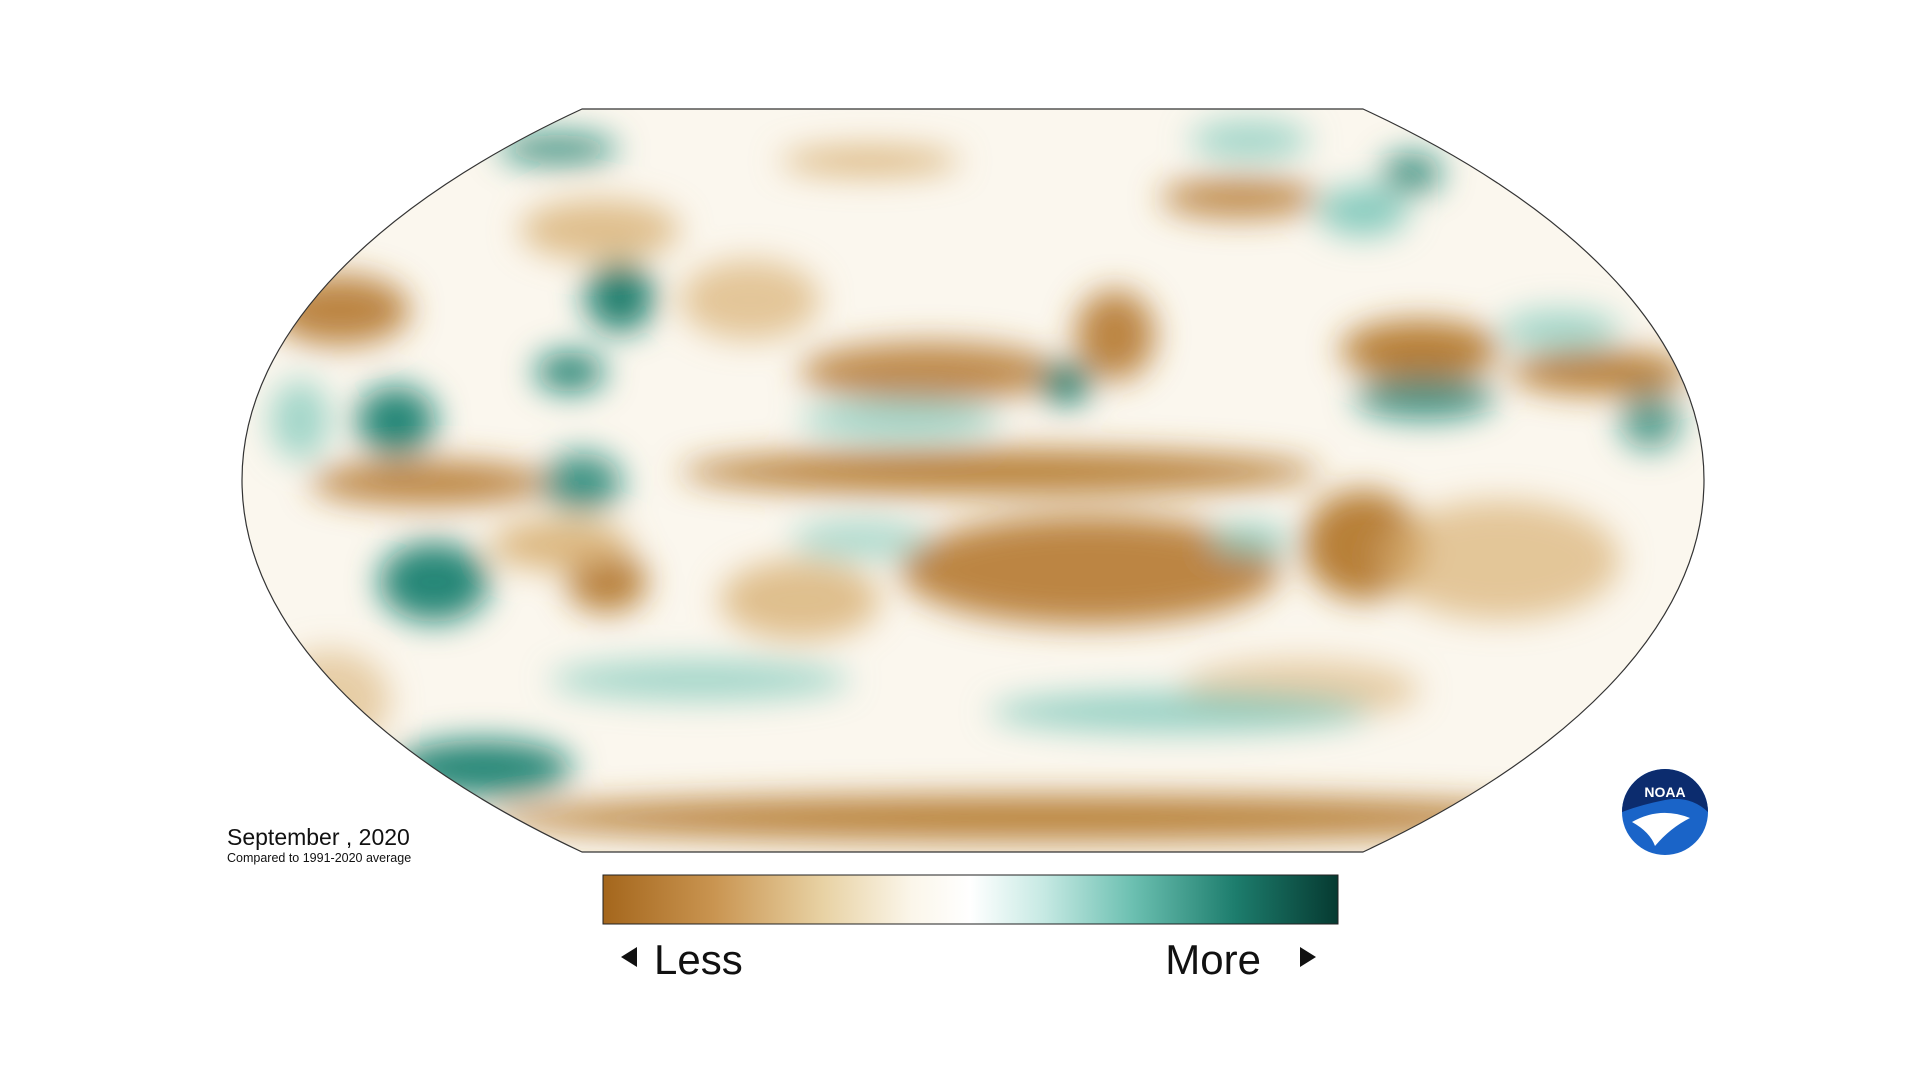  Describe the element at coordinates (1213, 959) in the screenshot. I see `legend-high-label: More` at that location.